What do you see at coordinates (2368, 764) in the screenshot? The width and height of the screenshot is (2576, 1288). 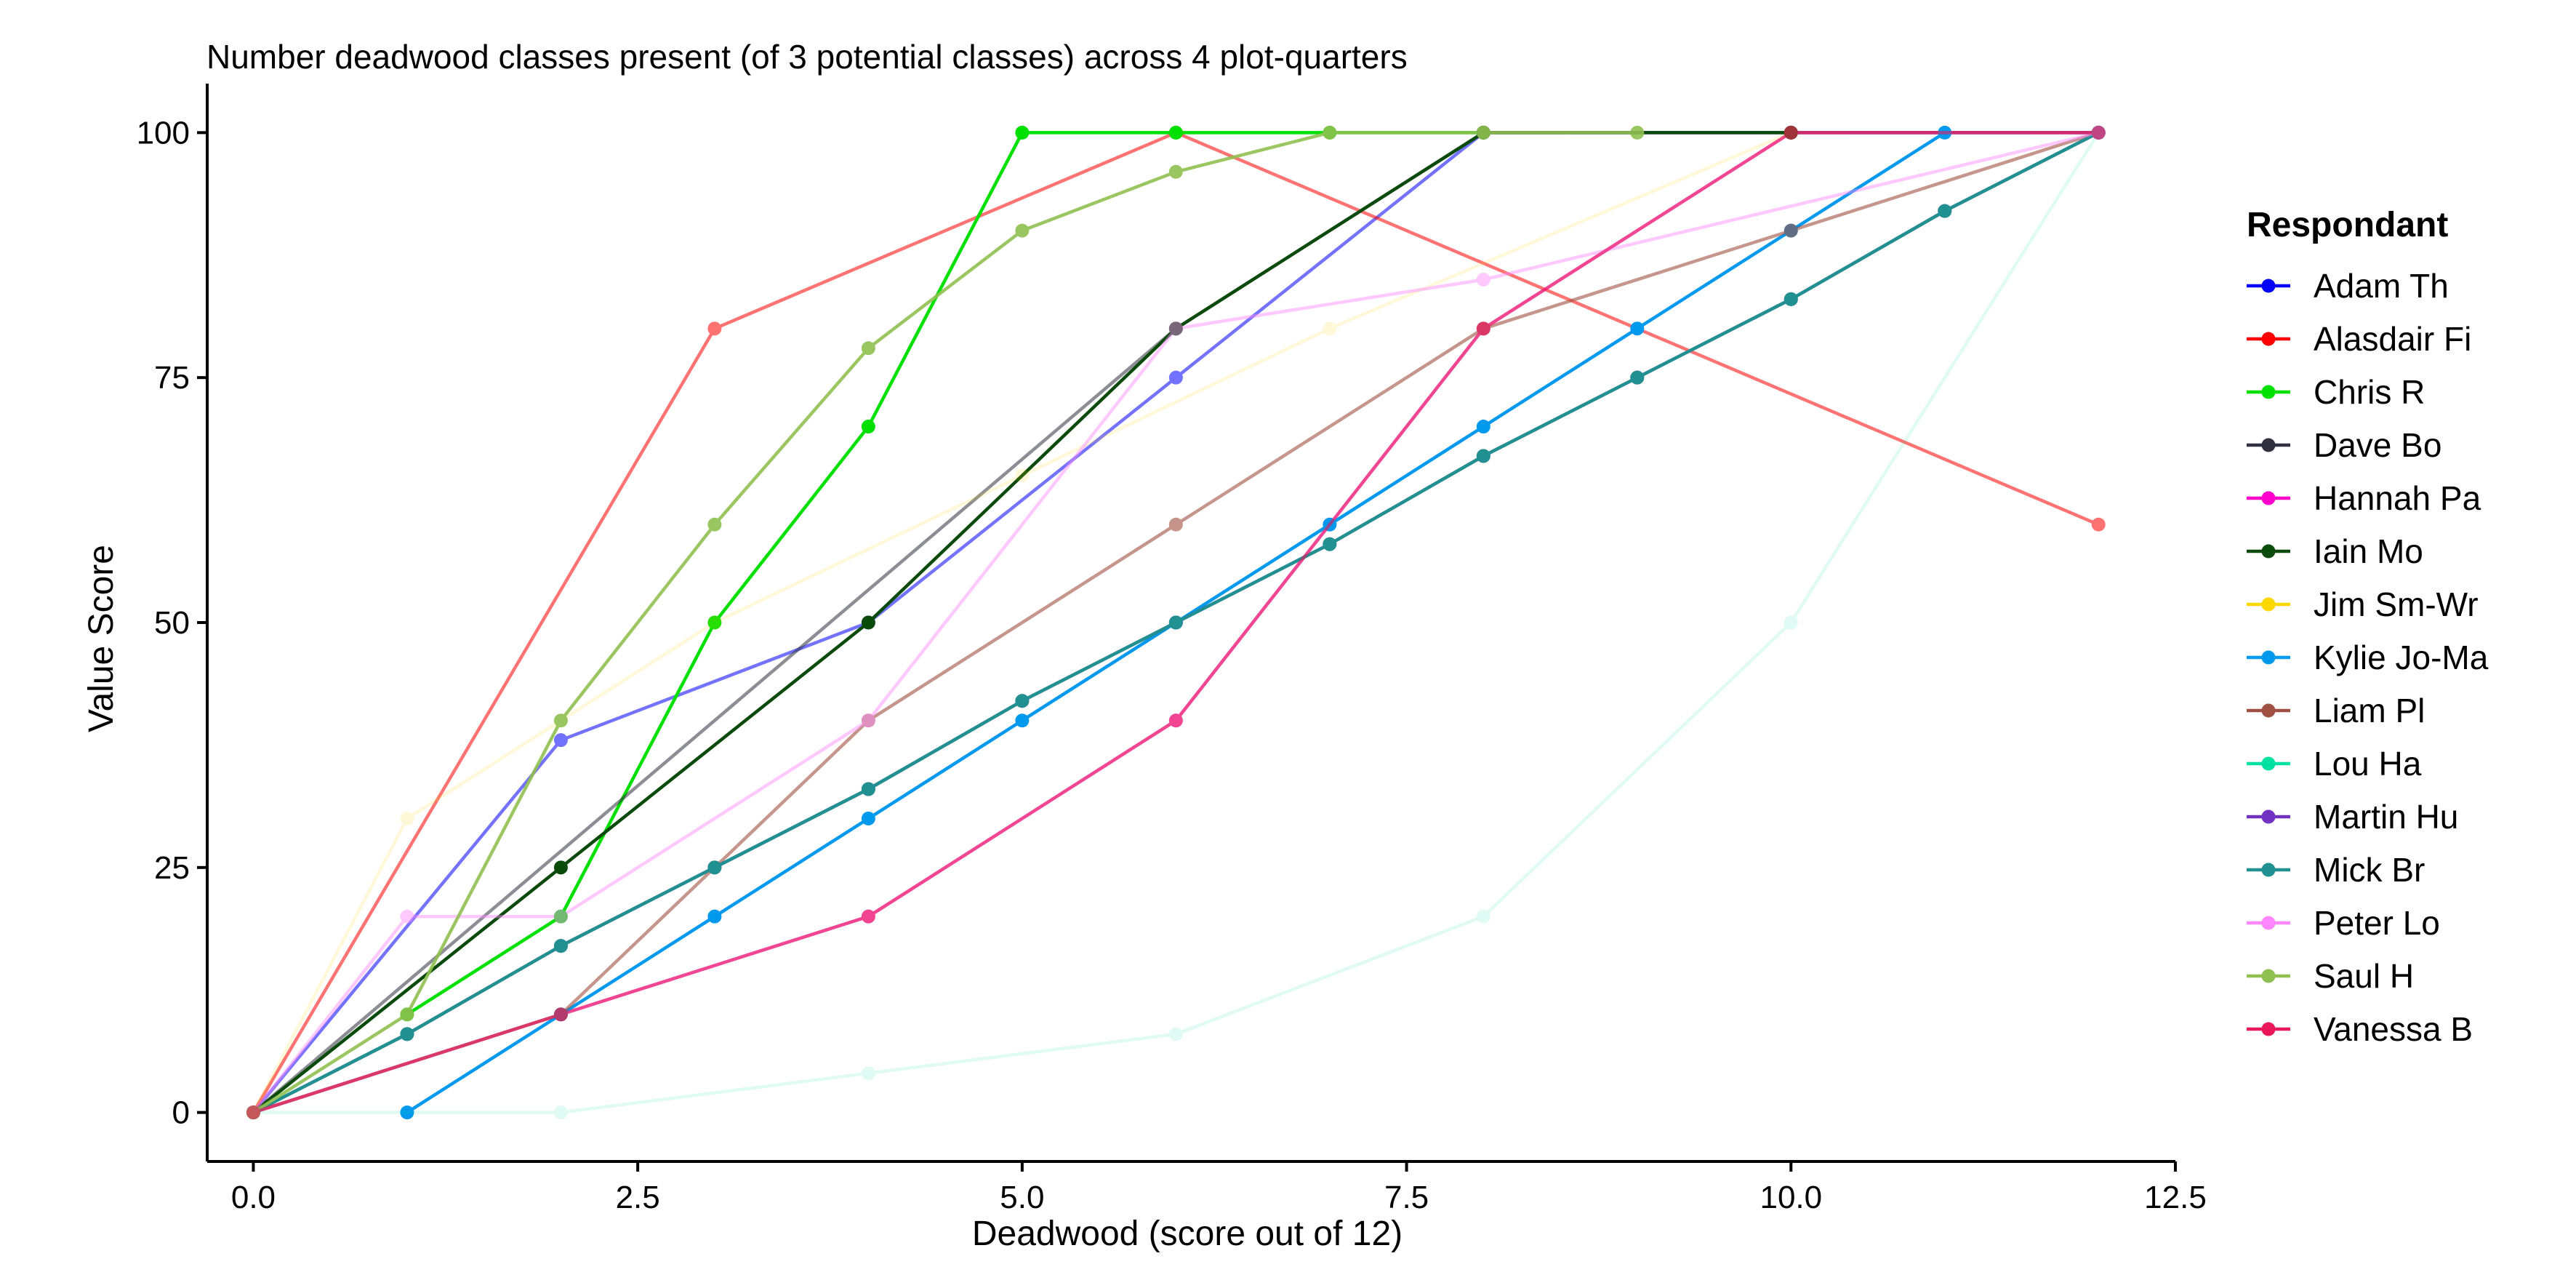 I see `legend-label: Lou Ha` at bounding box center [2368, 764].